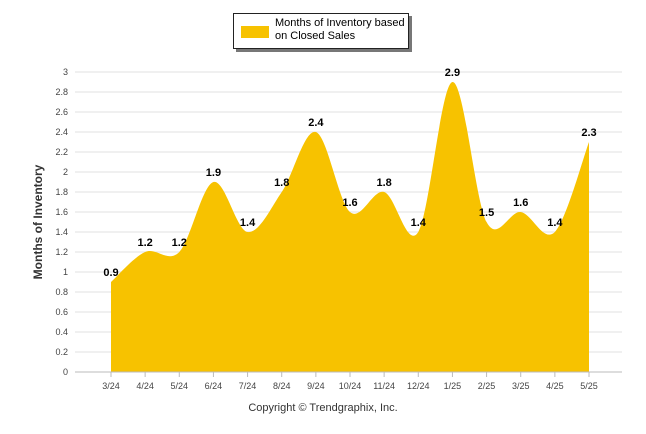 The width and height of the screenshot is (646, 434). I want to click on copyright-footer: Copyright © Trendgraphix, Inc., so click(323, 408).